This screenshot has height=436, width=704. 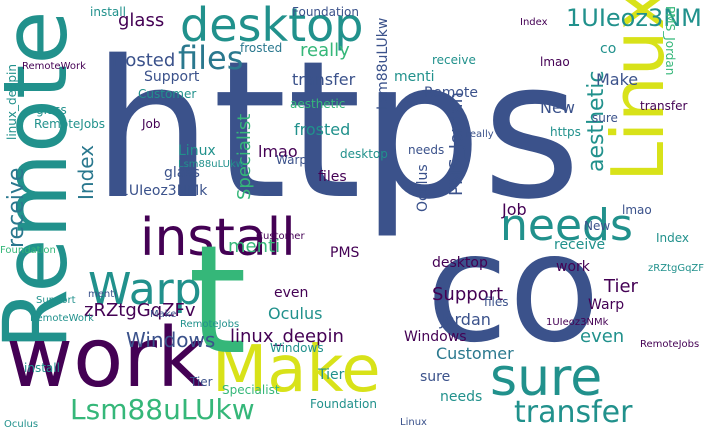 I want to click on word-index-2: Index, so click(x=534, y=22).